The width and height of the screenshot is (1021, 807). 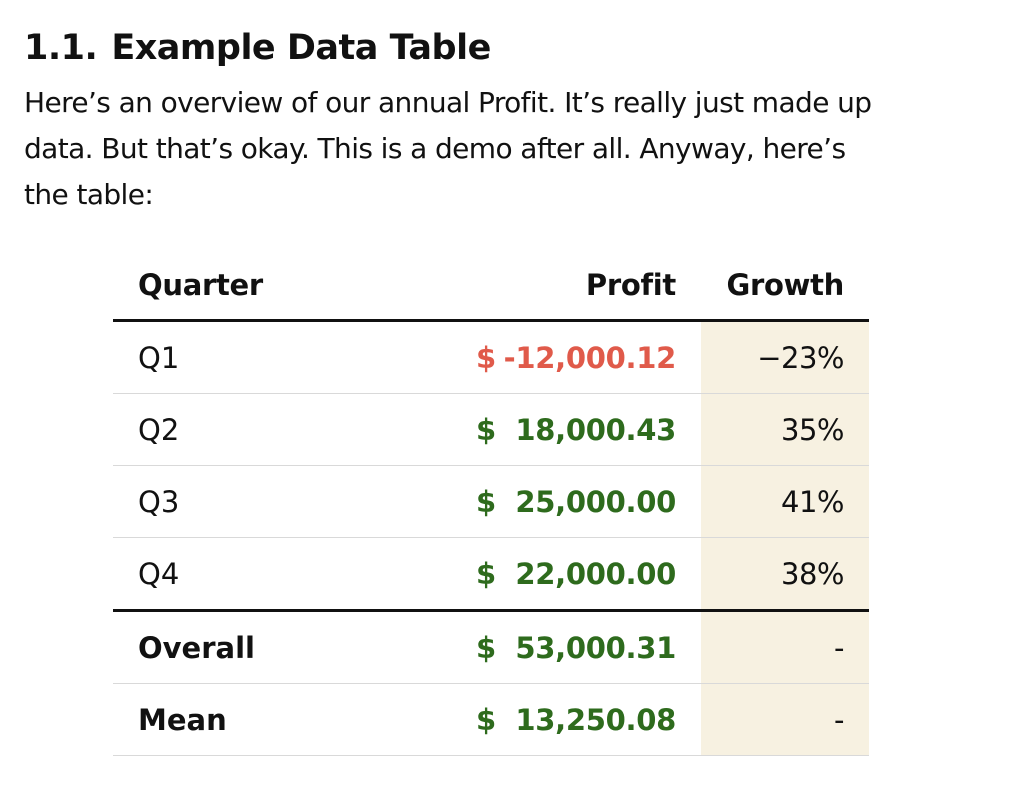 I want to click on profit-cell: $ -12,000.12, so click(x=576, y=357).